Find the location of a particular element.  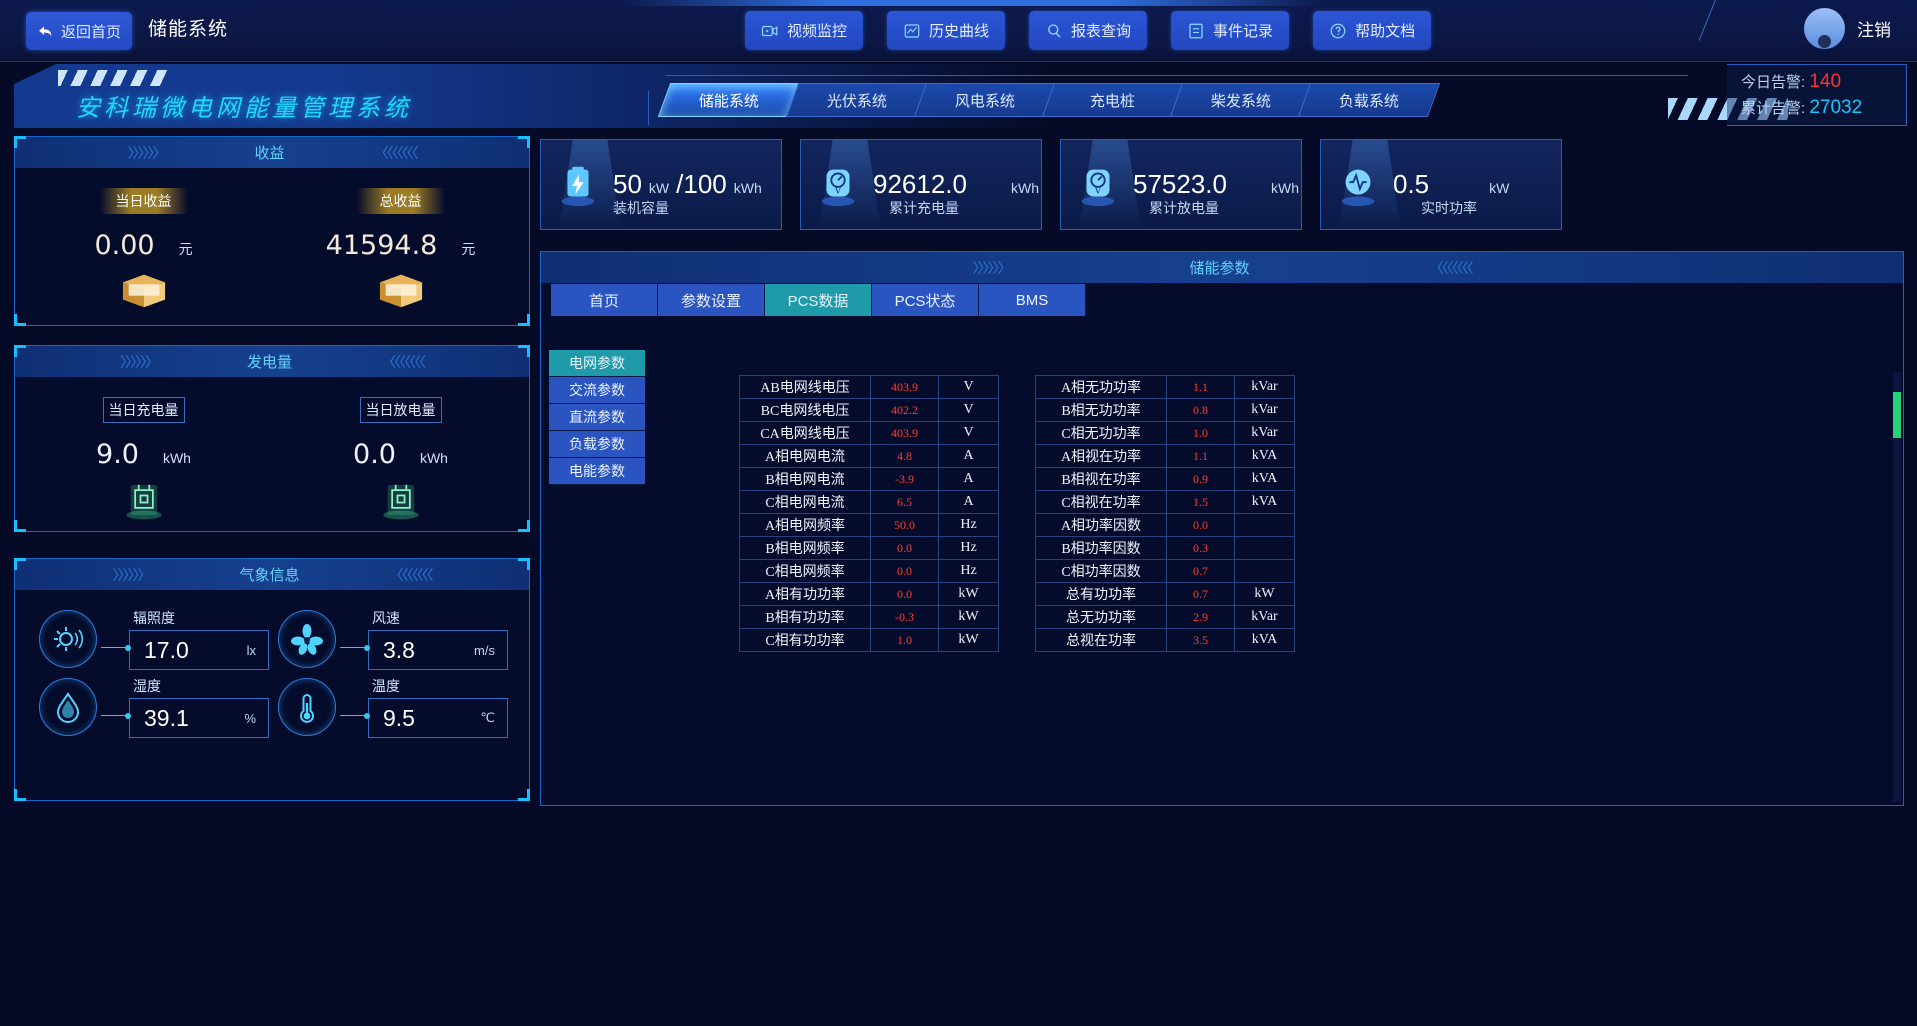

weather-panel-header: 〉〉〉〉〉〉 气象信息 〈〈〈〈〈〈〈 is located at coordinates (272, 574).